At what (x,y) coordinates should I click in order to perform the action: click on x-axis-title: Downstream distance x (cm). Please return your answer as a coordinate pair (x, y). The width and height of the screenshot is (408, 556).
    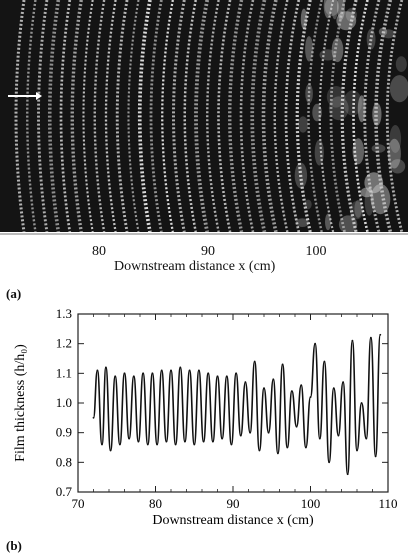
    Looking at the image, I should click on (233, 520).